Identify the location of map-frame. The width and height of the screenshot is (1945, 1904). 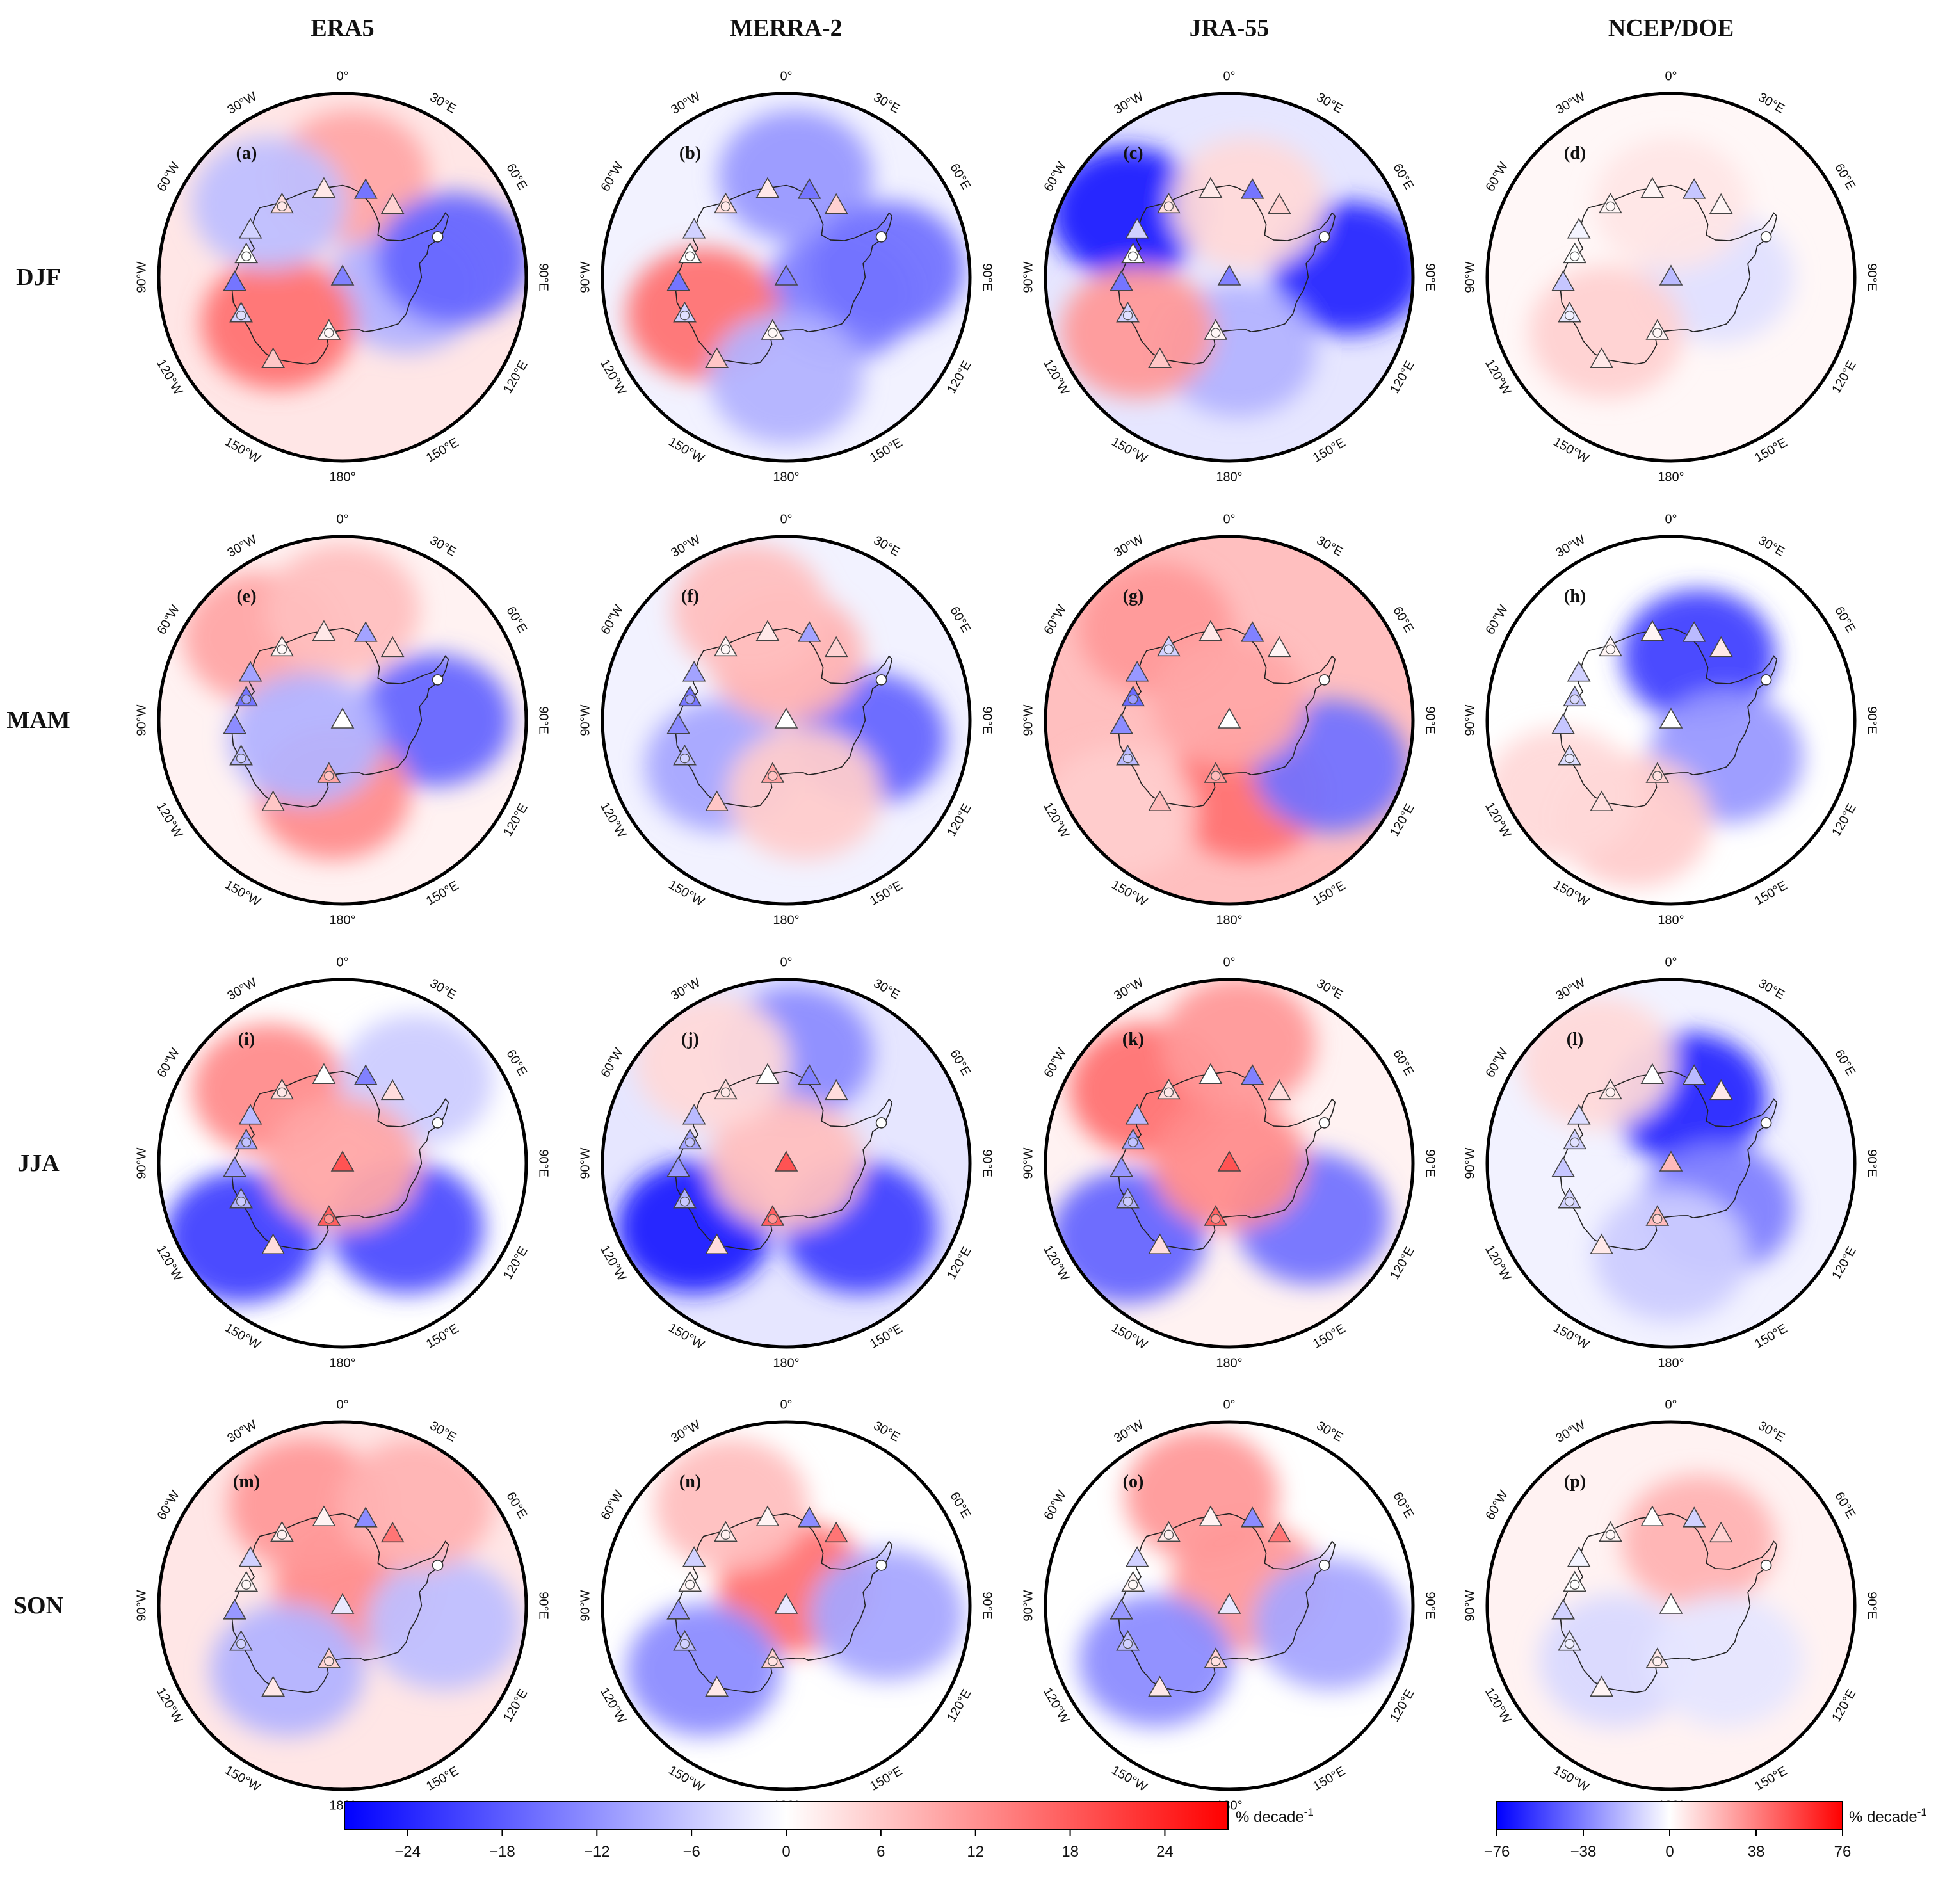
(342, 720).